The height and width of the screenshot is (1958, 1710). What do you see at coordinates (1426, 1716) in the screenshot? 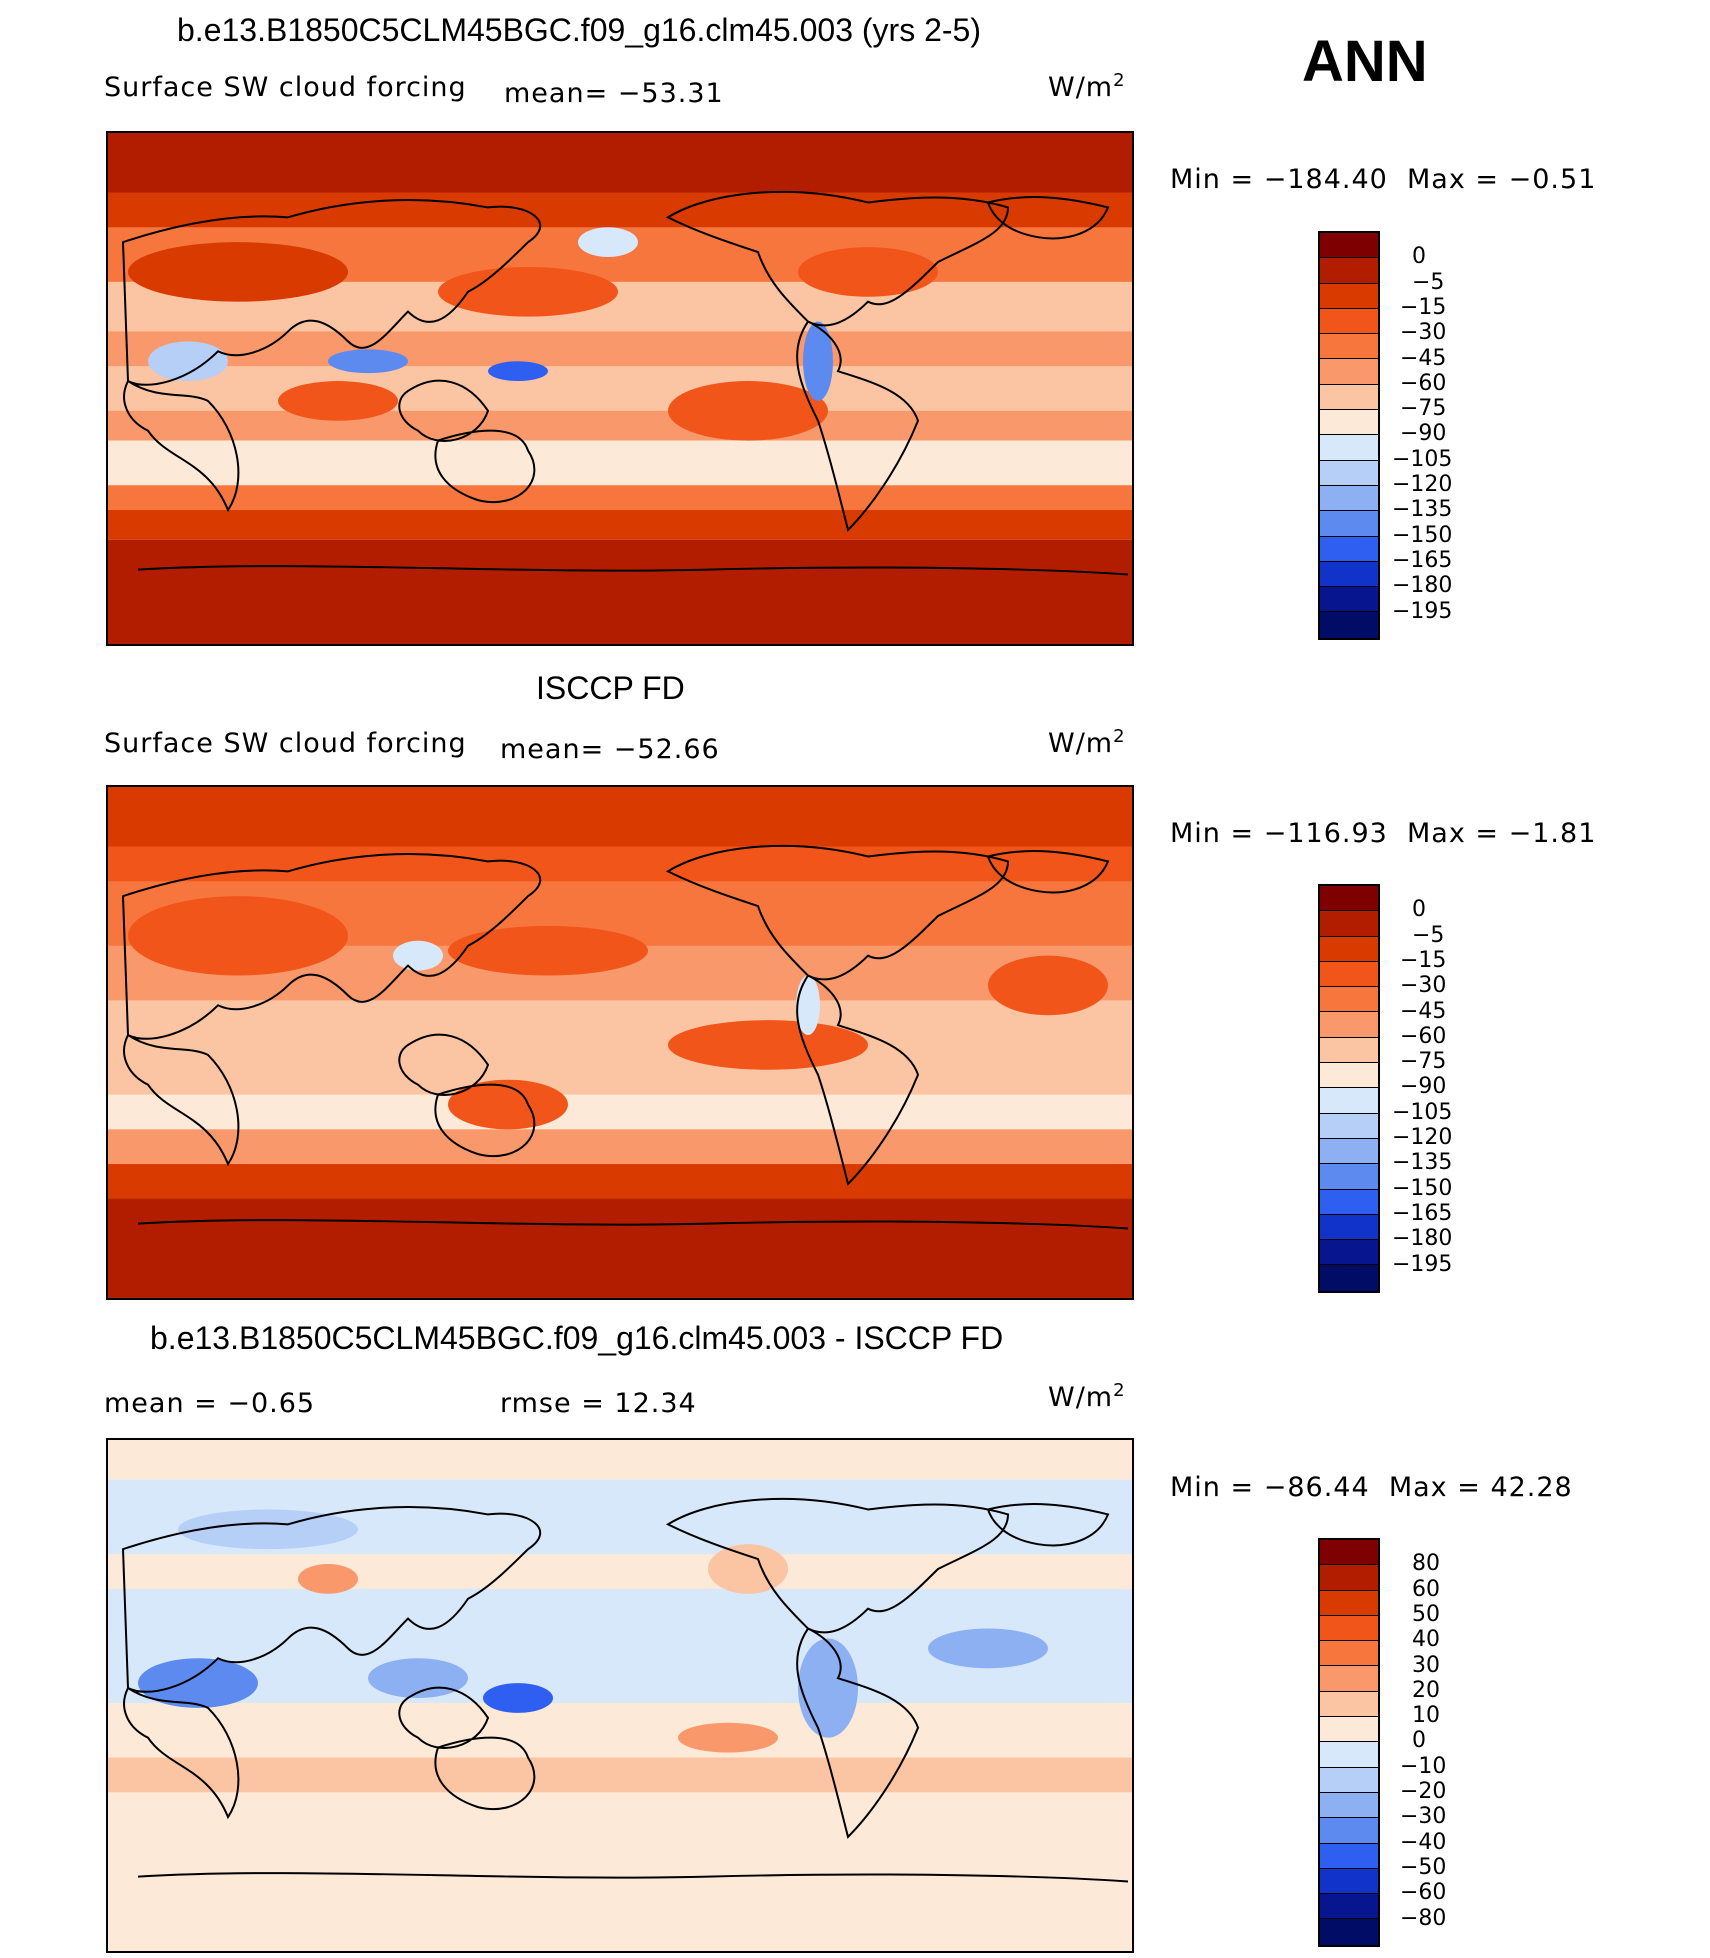
I see `colorbar-label: 10` at bounding box center [1426, 1716].